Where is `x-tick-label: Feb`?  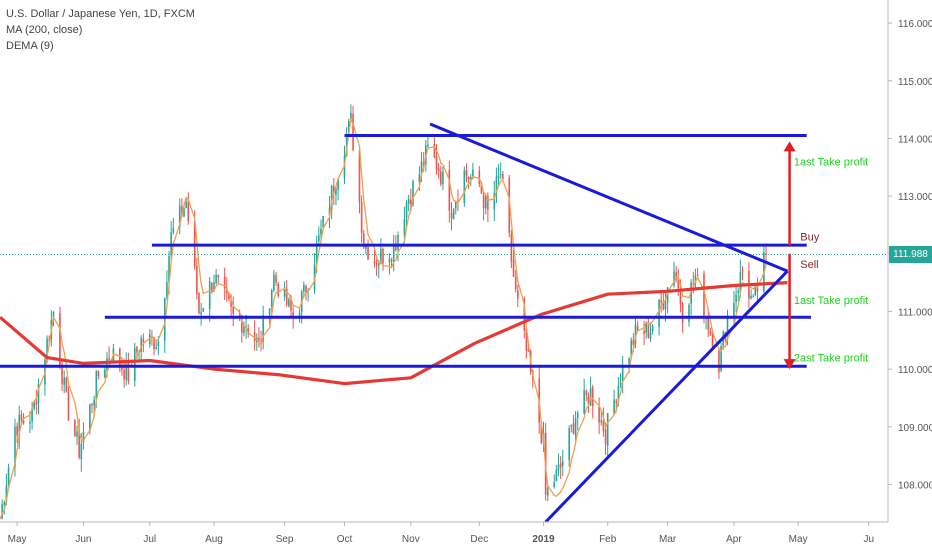
x-tick-label: Feb is located at coordinates (608, 539).